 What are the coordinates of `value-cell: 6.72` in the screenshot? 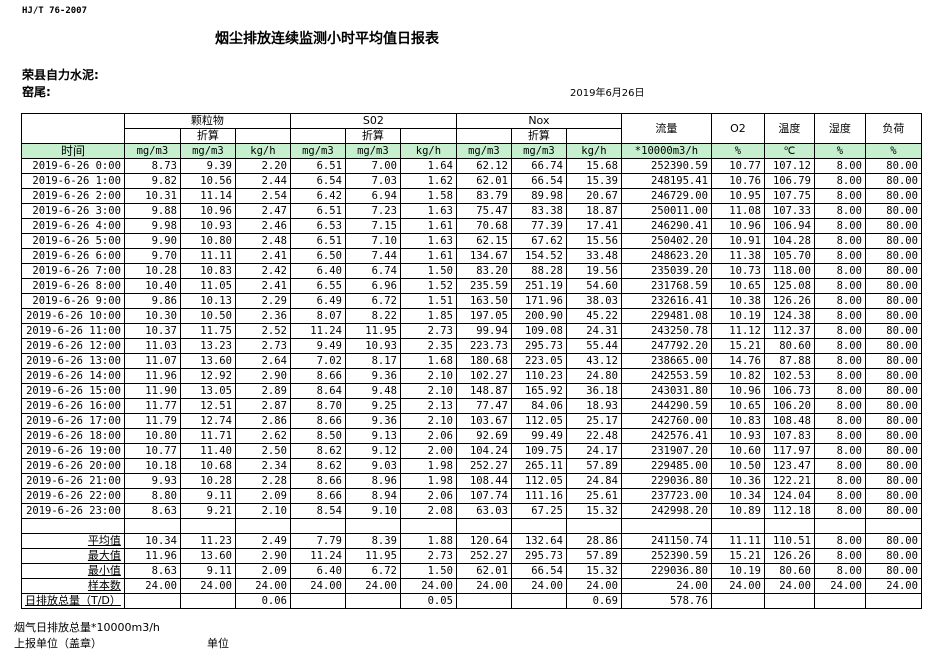 It's located at (372, 301).